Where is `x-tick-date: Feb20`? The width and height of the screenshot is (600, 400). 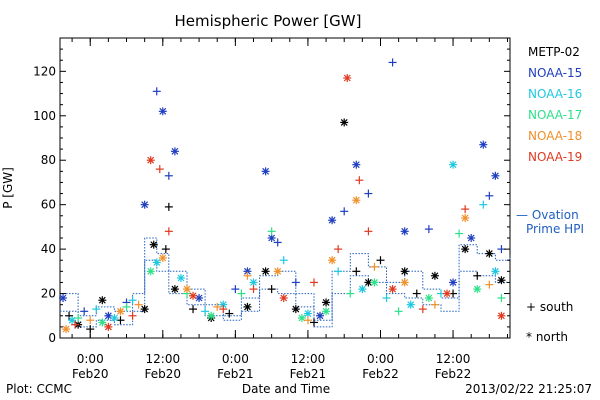
x-tick-date: Feb20 is located at coordinates (163, 374).